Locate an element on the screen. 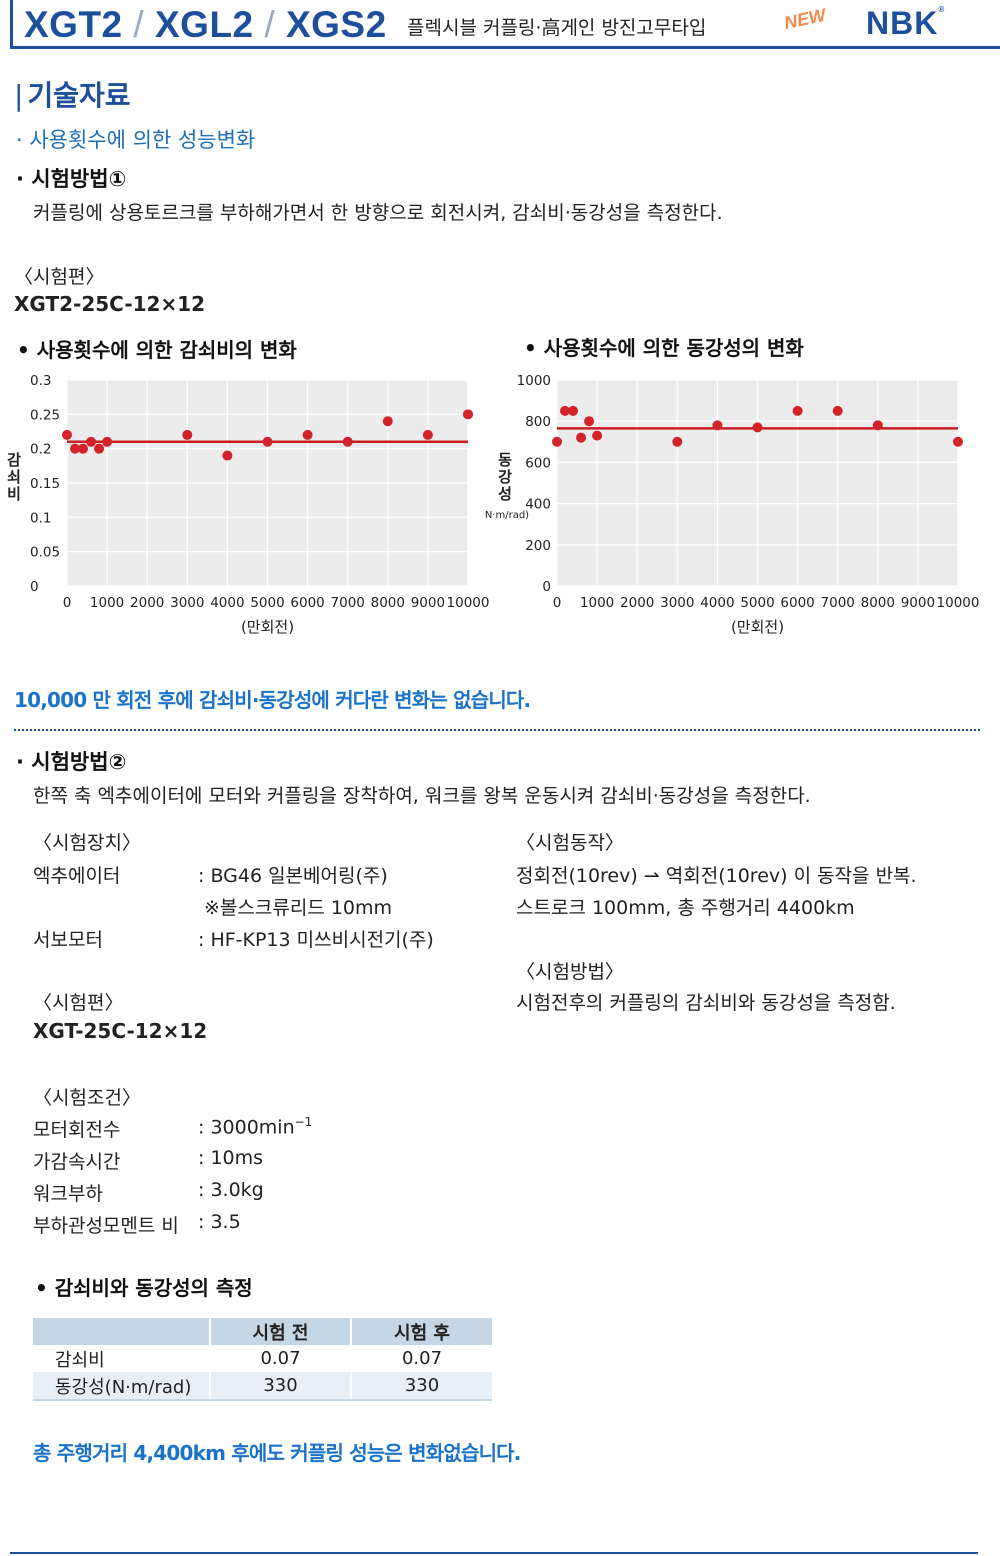 The width and height of the screenshot is (1000, 1556). method2-sample-label: 〈시험편〉 is located at coordinates (78, 1003).